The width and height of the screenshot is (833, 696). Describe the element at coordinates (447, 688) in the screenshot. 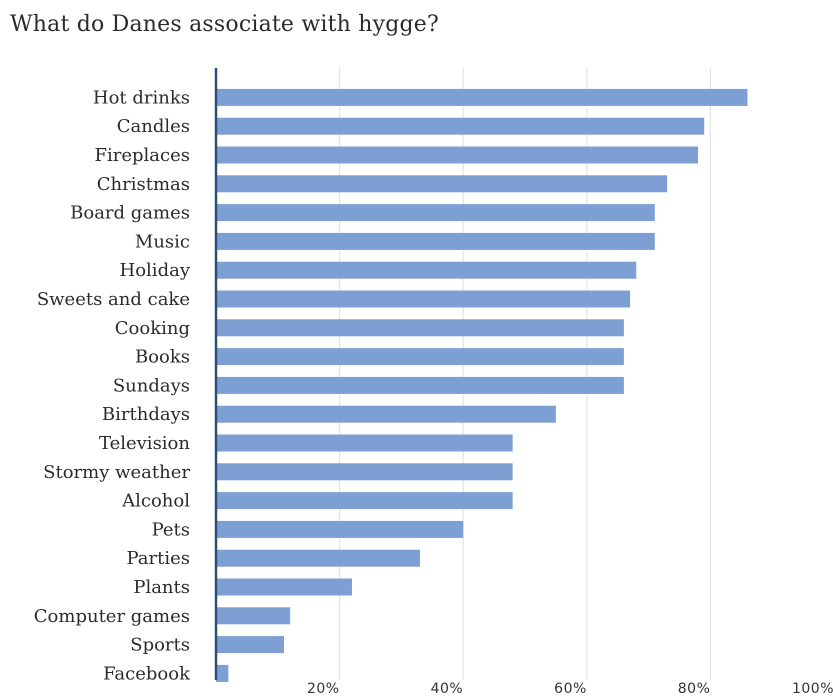

I see `x-tick-label: 40%` at that location.